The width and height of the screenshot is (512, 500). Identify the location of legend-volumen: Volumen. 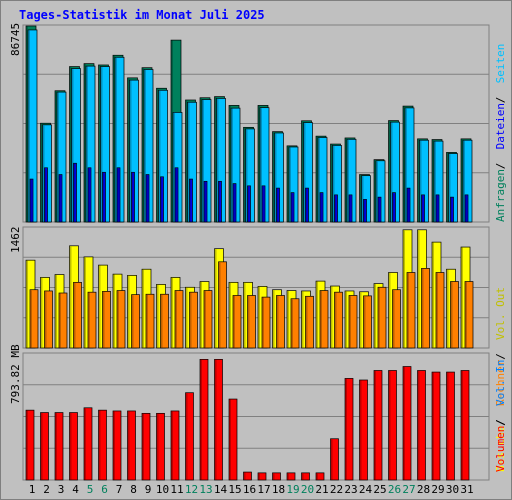
(500, 449).